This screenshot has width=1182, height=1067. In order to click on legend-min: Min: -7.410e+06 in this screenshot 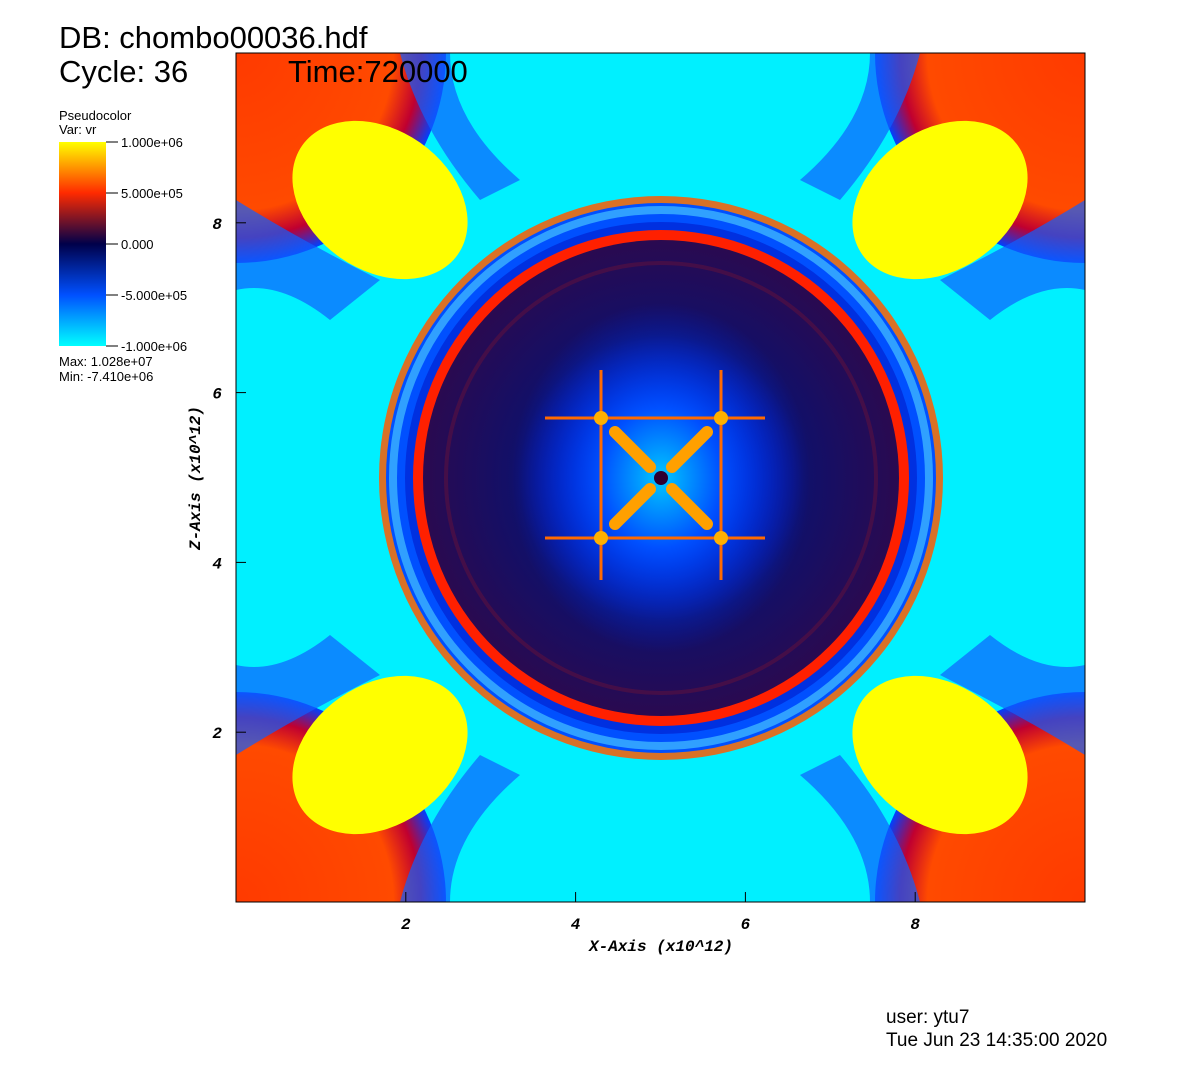, I will do `click(106, 376)`.